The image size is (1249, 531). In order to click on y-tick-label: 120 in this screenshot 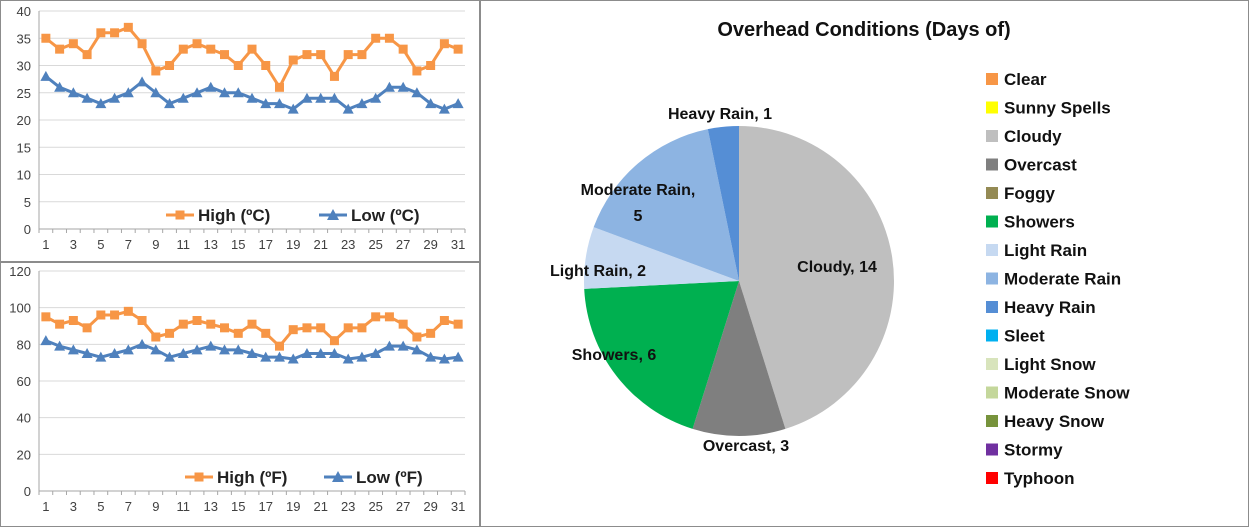, I will do `click(20, 271)`.